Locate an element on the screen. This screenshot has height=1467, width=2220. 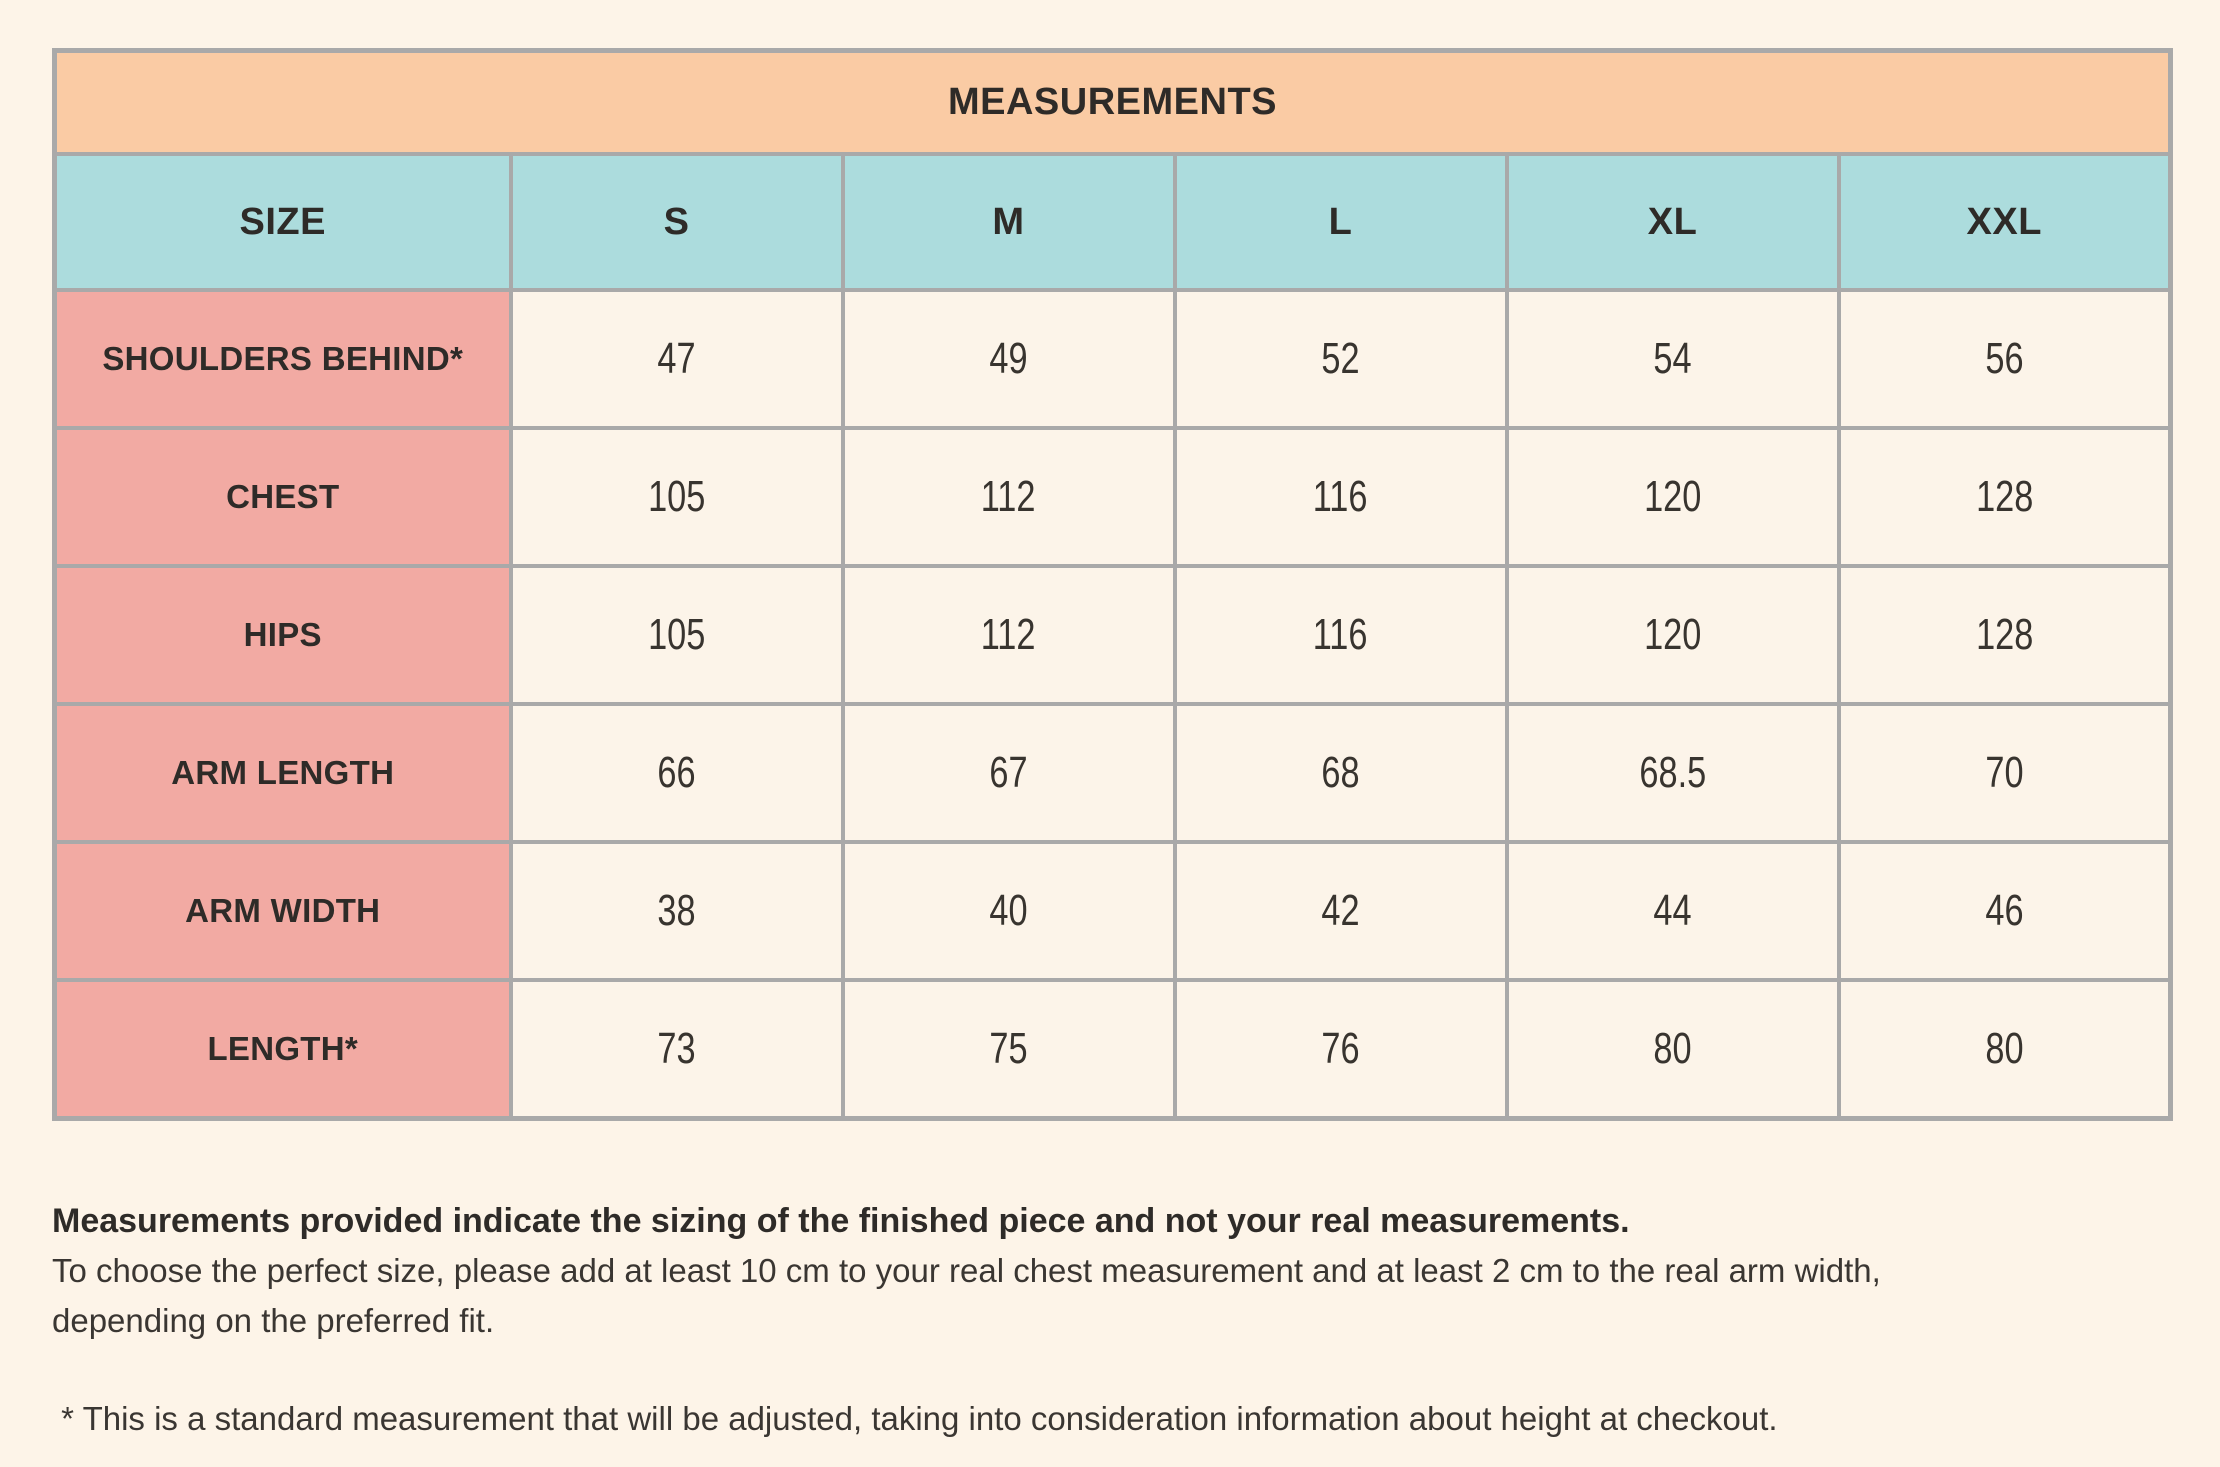
measurement-cell: 73 is located at coordinates (676, 1049).